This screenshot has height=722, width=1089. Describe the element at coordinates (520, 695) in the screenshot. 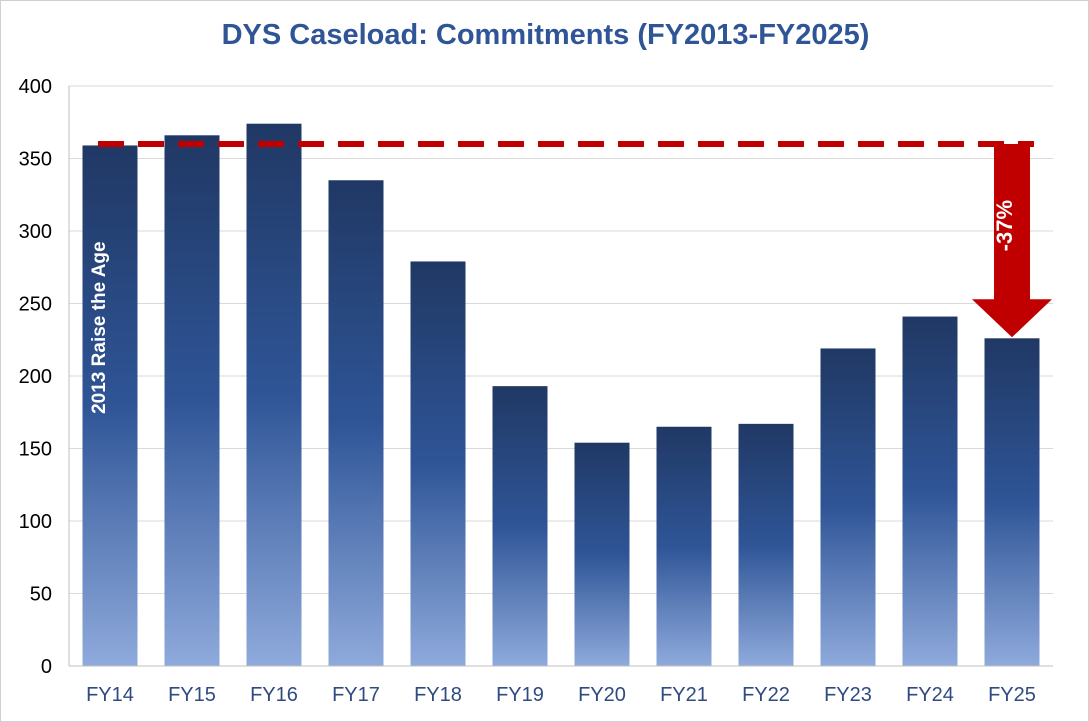

I see `x-tick-label: FY19` at that location.